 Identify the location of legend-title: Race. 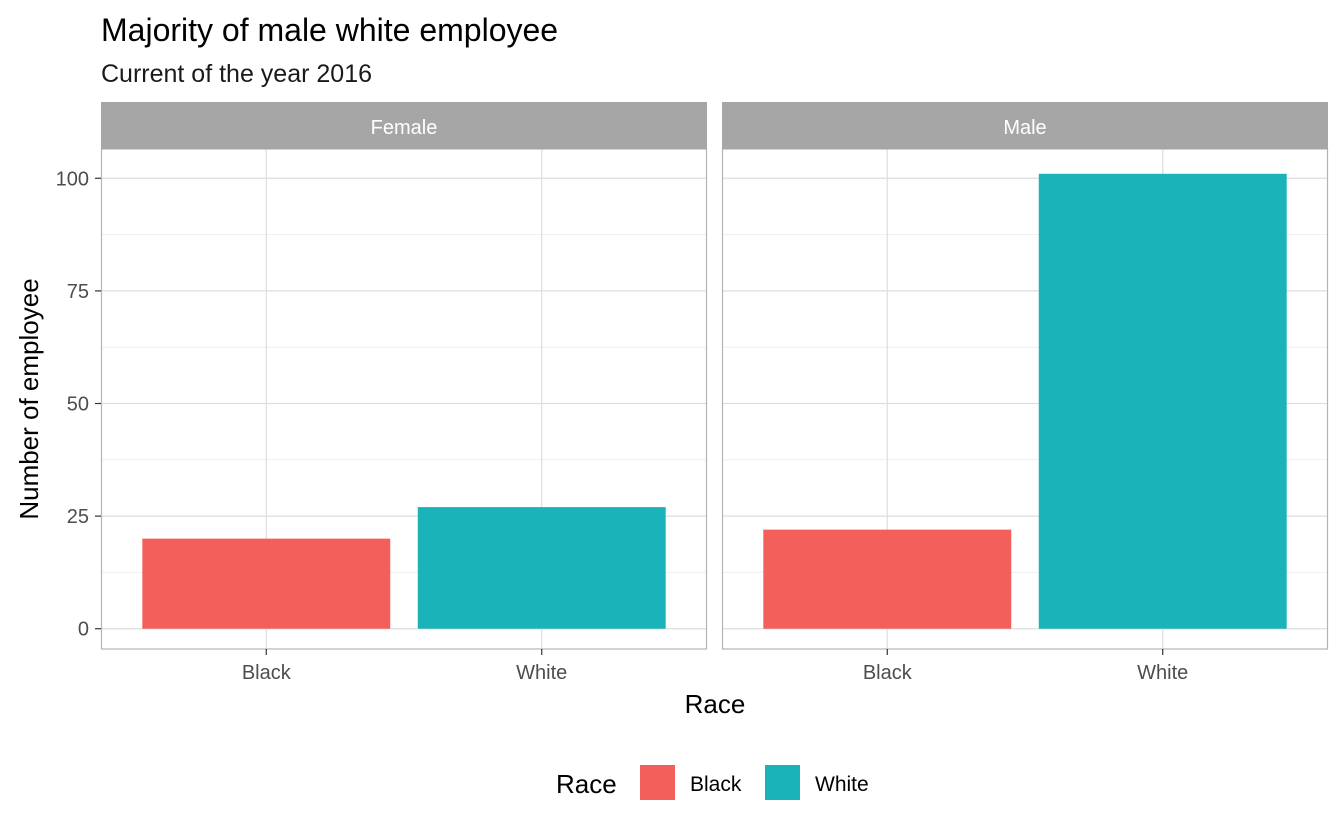
(586, 784).